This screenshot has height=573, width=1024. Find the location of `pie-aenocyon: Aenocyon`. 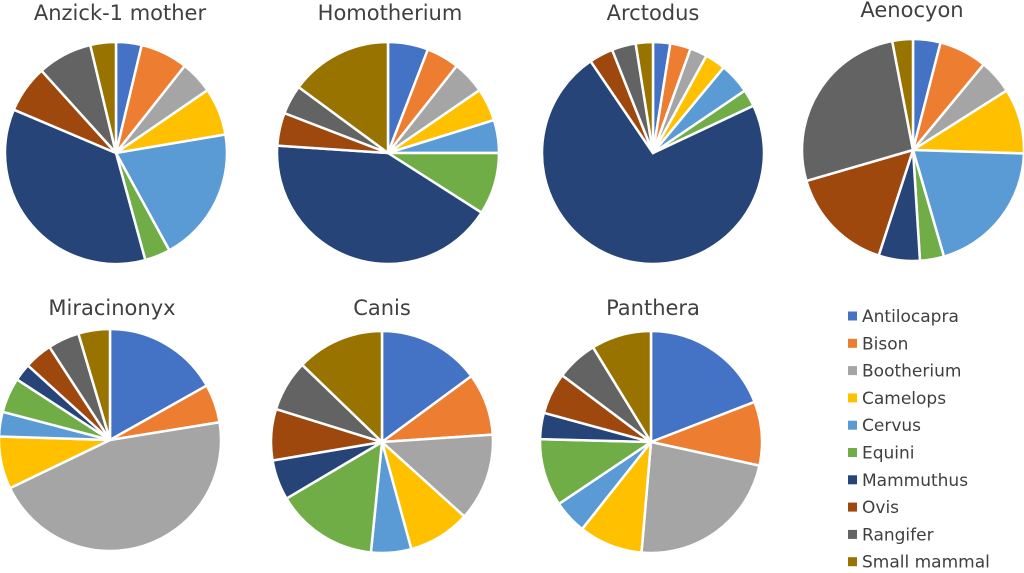

pie-aenocyon: Aenocyon is located at coordinates (912, 131).